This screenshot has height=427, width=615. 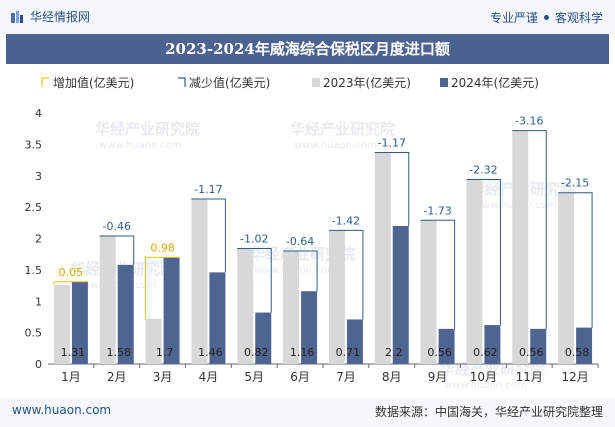 What do you see at coordinates (346, 220) in the screenshot?
I see `change-label: -1.42` at bounding box center [346, 220].